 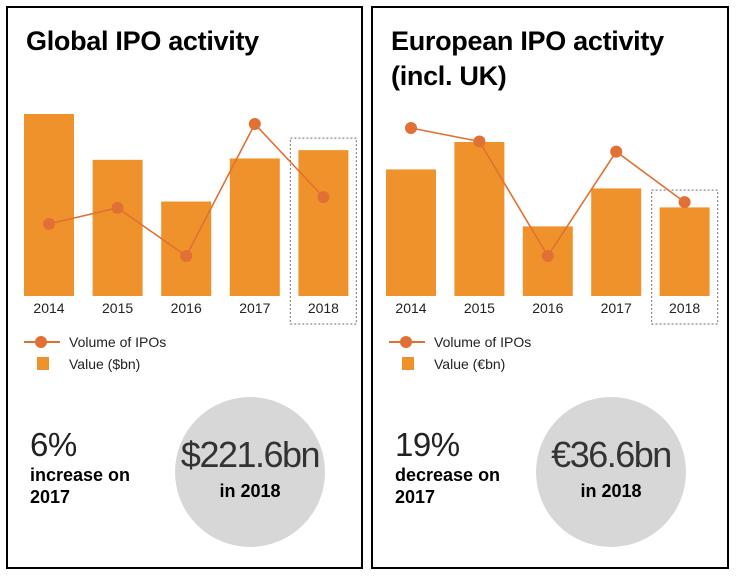 I want to click on legend-label-value: Value (€bn), so click(x=470, y=364).